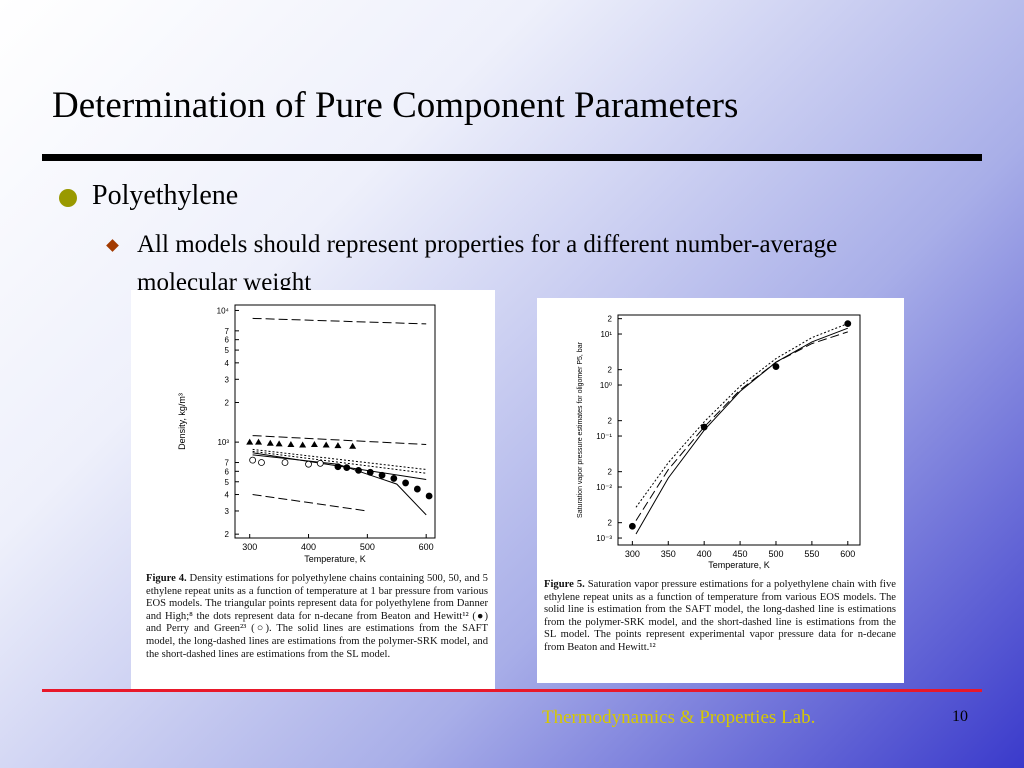 The height and width of the screenshot is (768, 1024). What do you see at coordinates (960, 716) in the screenshot?
I see `page-number: 10` at bounding box center [960, 716].